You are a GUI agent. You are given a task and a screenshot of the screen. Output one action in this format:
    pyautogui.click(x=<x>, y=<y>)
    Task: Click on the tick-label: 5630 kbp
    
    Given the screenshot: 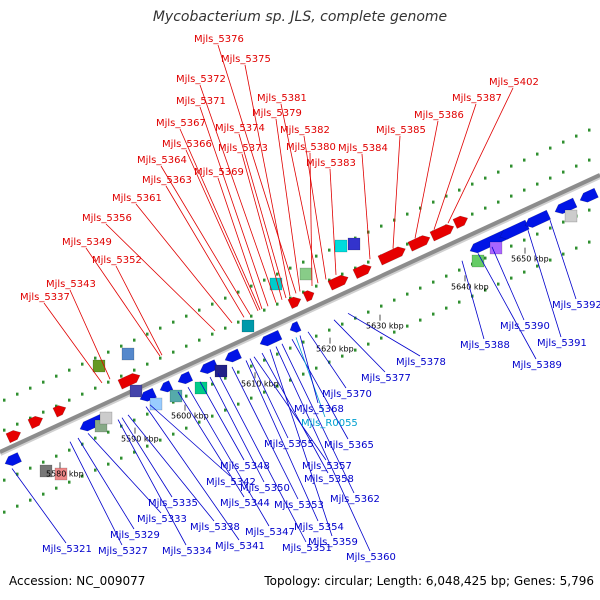 What is the action you would take?
    pyautogui.click(x=385, y=326)
    